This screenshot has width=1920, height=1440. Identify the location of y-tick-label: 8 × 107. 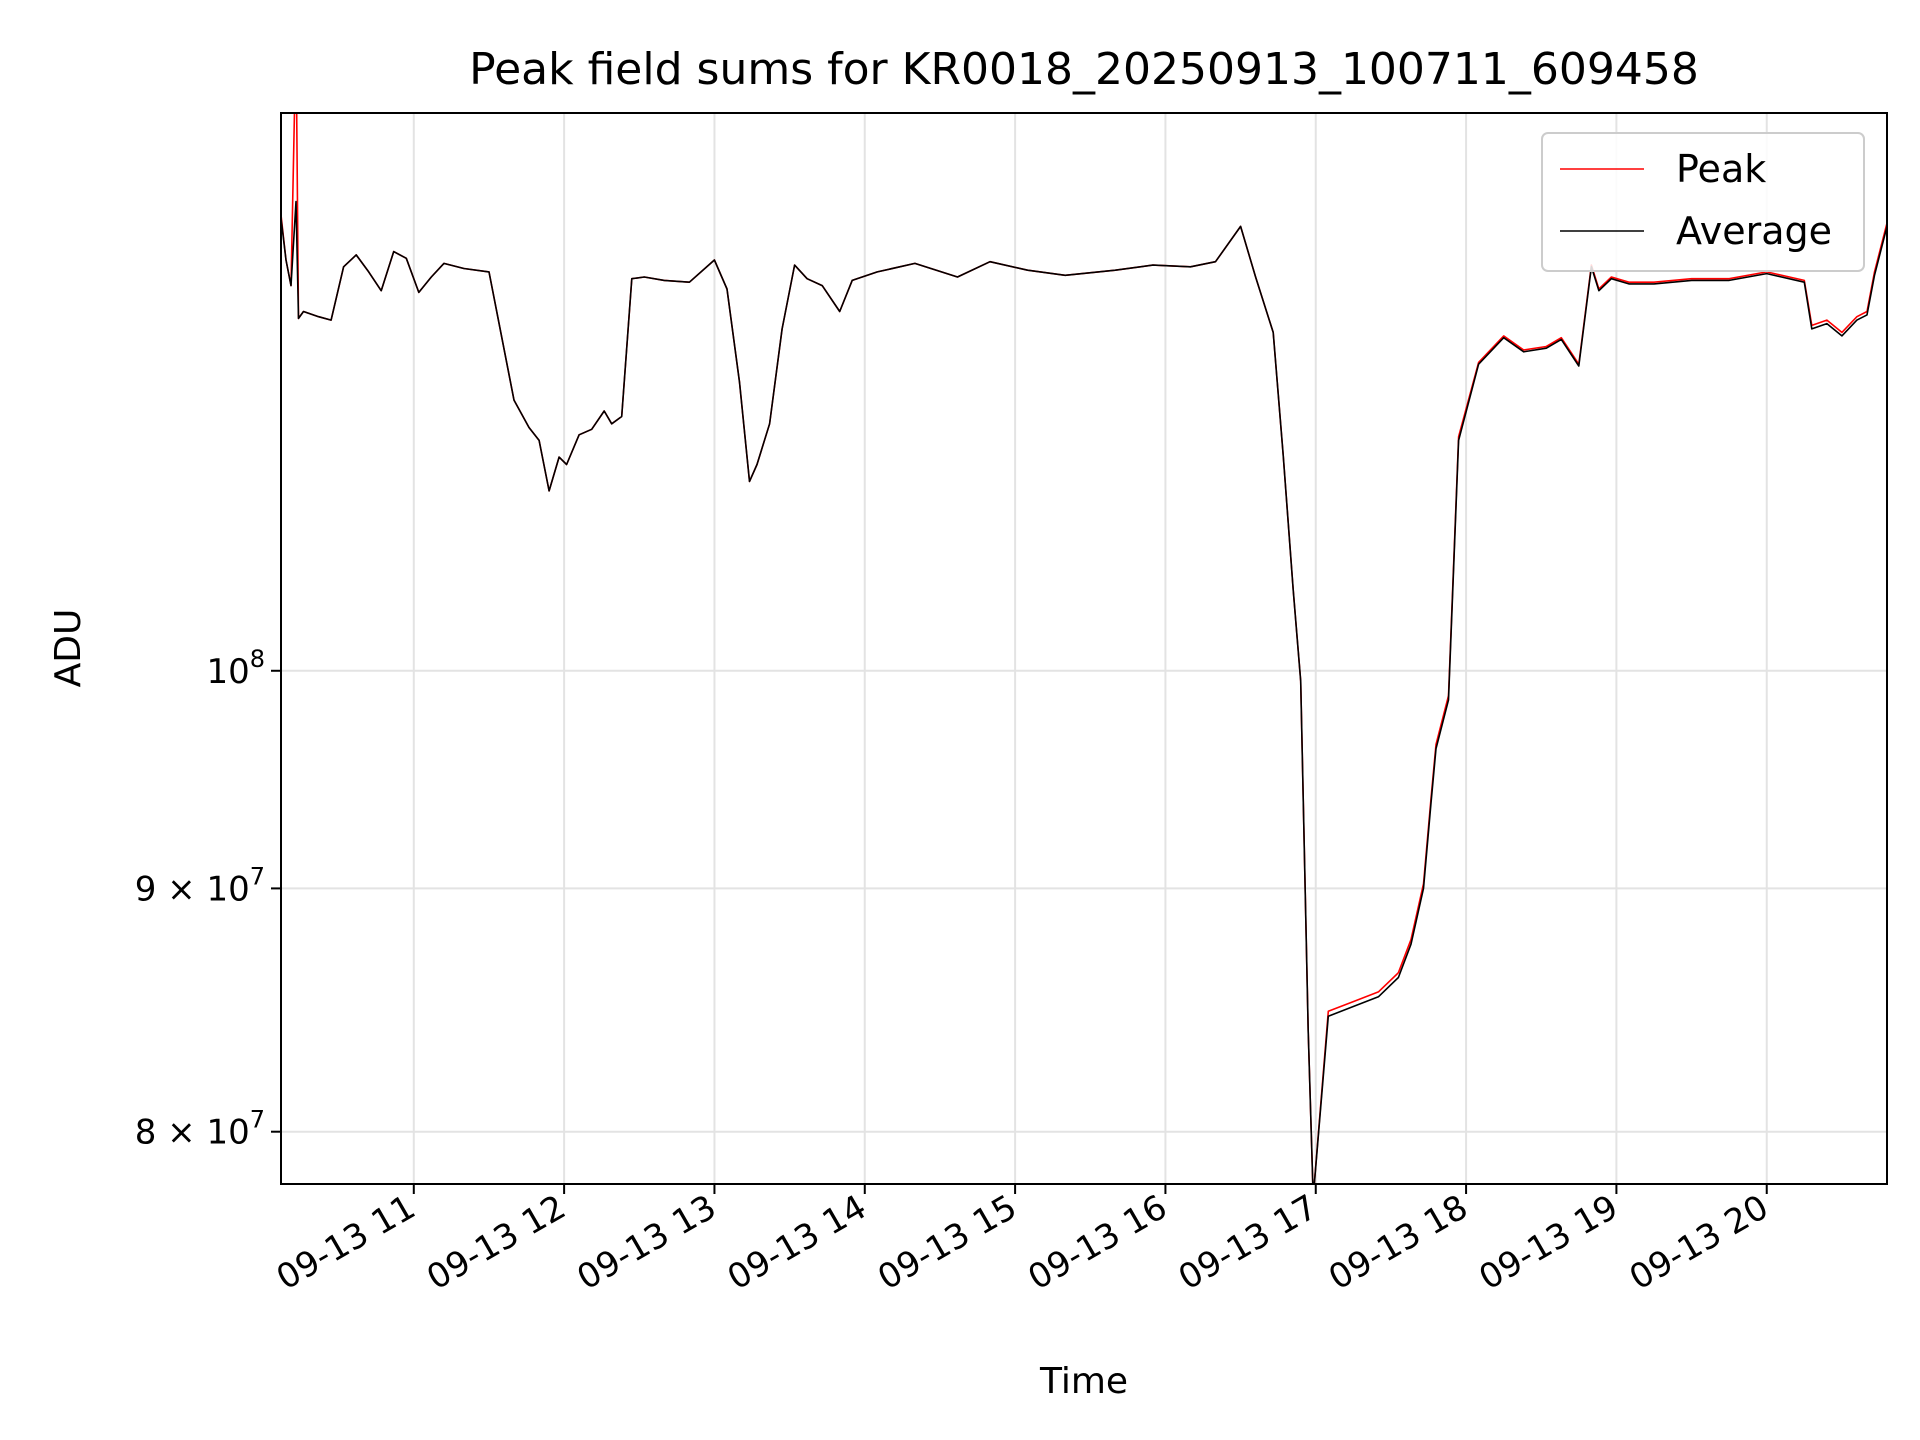
(200, 1129).